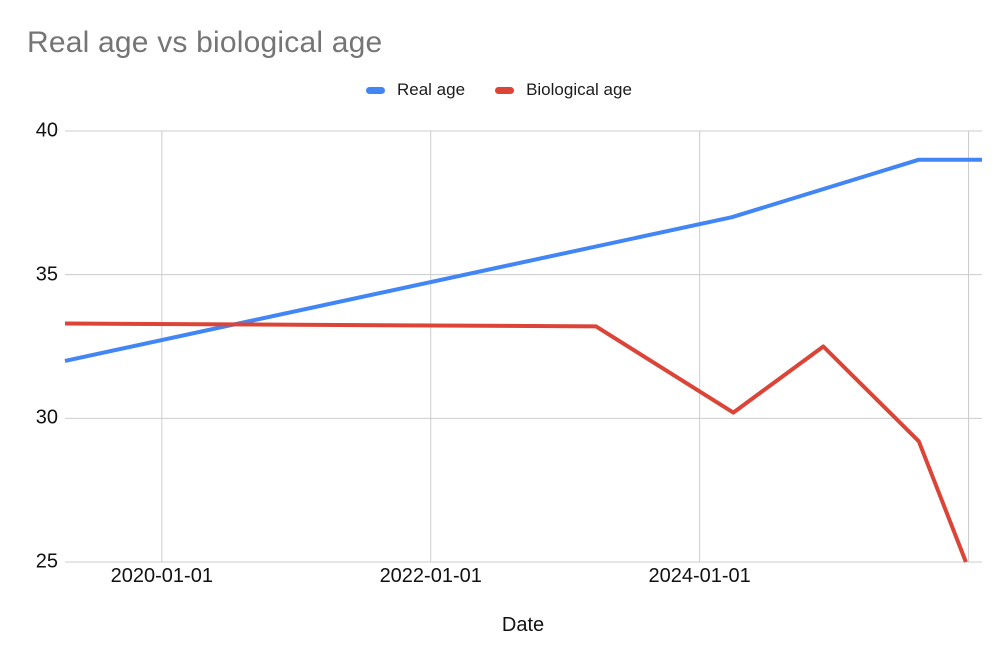 The height and width of the screenshot is (663, 1000). What do you see at coordinates (699, 576) in the screenshot?
I see `x-axis-tick-label: 2024-01-01` at bounding box center [699, 576].